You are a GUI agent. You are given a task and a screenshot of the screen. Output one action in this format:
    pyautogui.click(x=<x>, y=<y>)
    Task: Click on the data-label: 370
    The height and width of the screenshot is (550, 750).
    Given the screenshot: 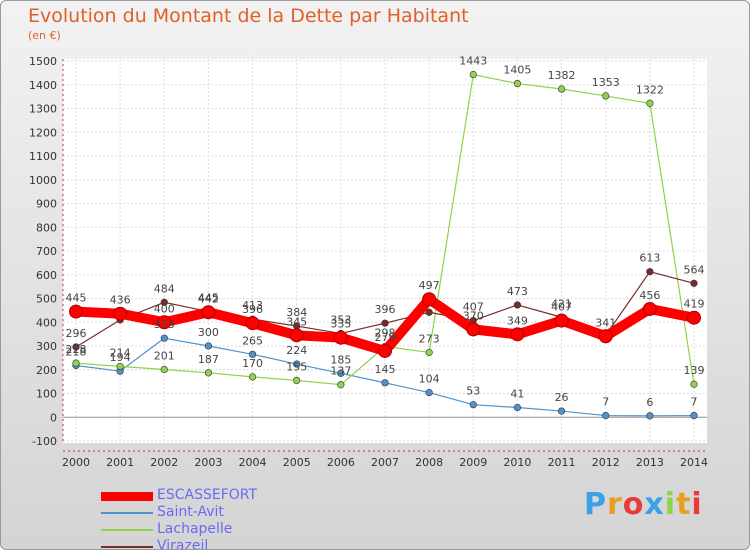 What is the action you would take?
    pyautogui.click(x=473, y=315)
    